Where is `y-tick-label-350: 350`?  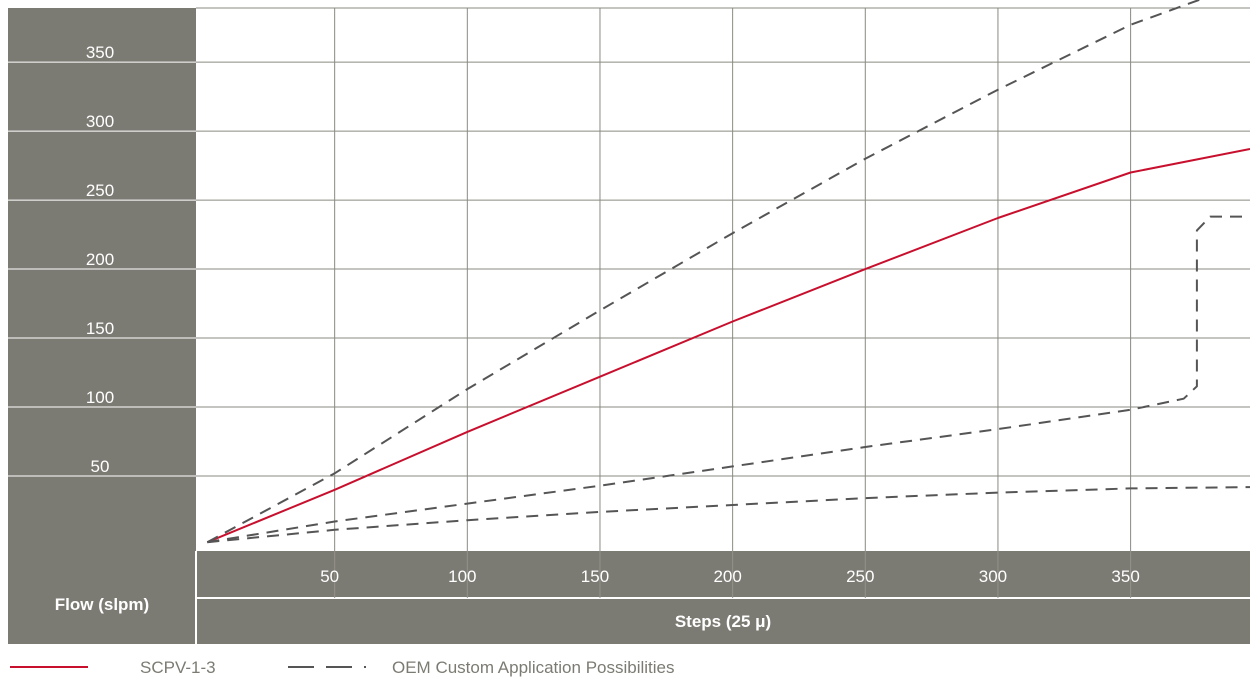
y-tick-label-350: 350 is located at coordinates (100, 52).